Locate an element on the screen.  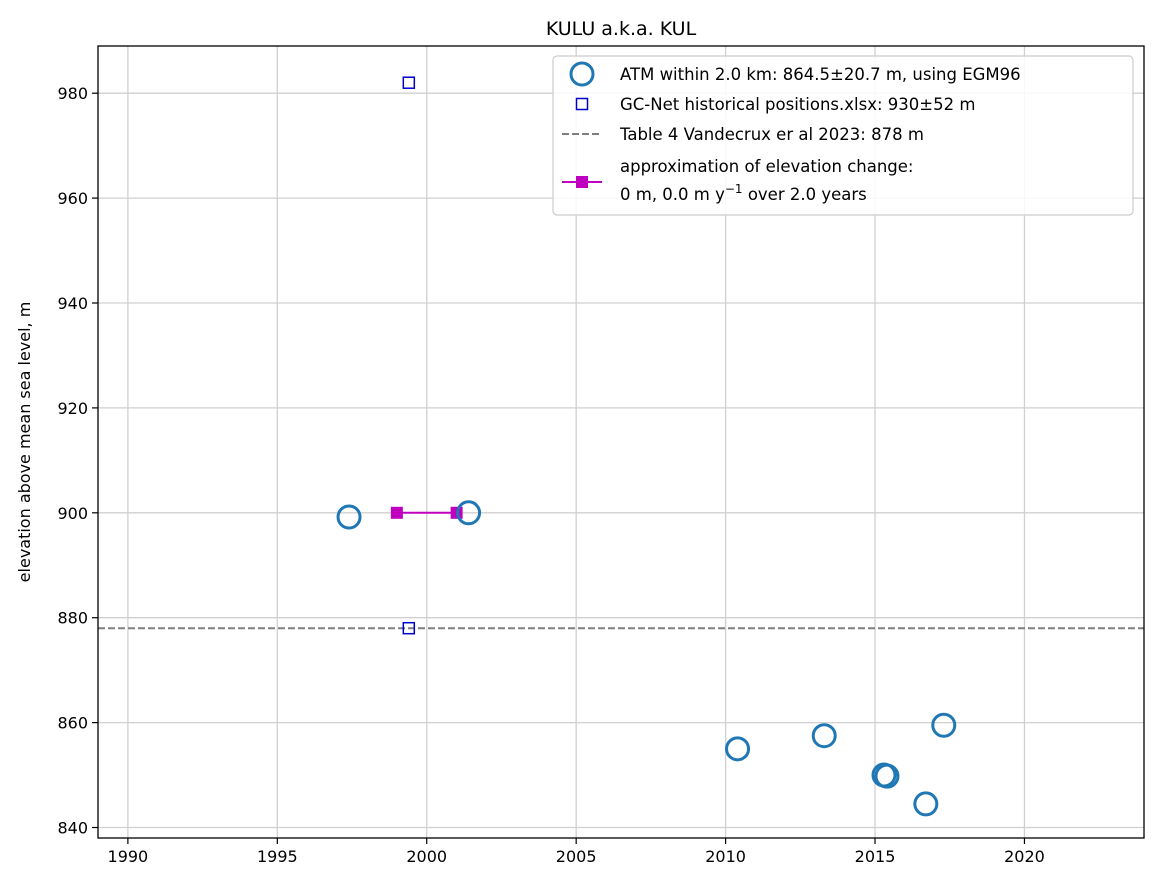
legend-handle-approximation-marker is located at coordinates (582, 182).